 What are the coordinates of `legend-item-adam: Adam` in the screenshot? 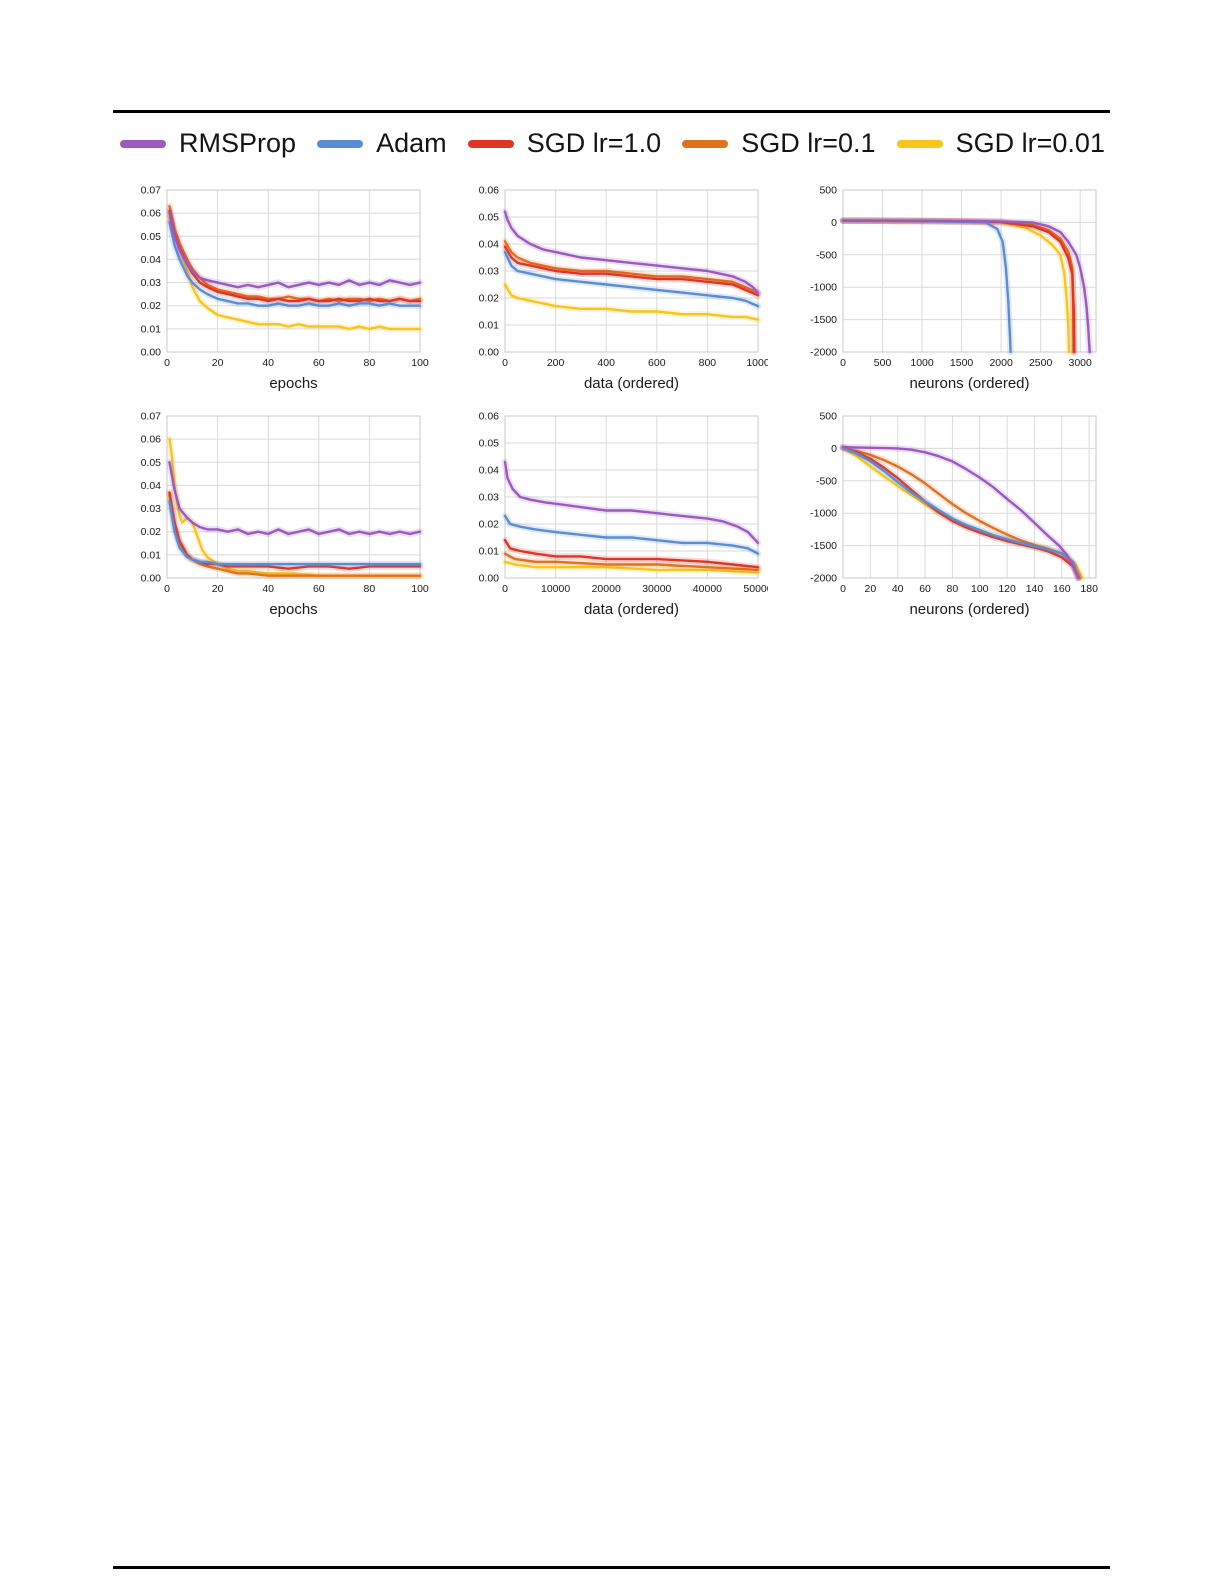 It's located at (382, 143).